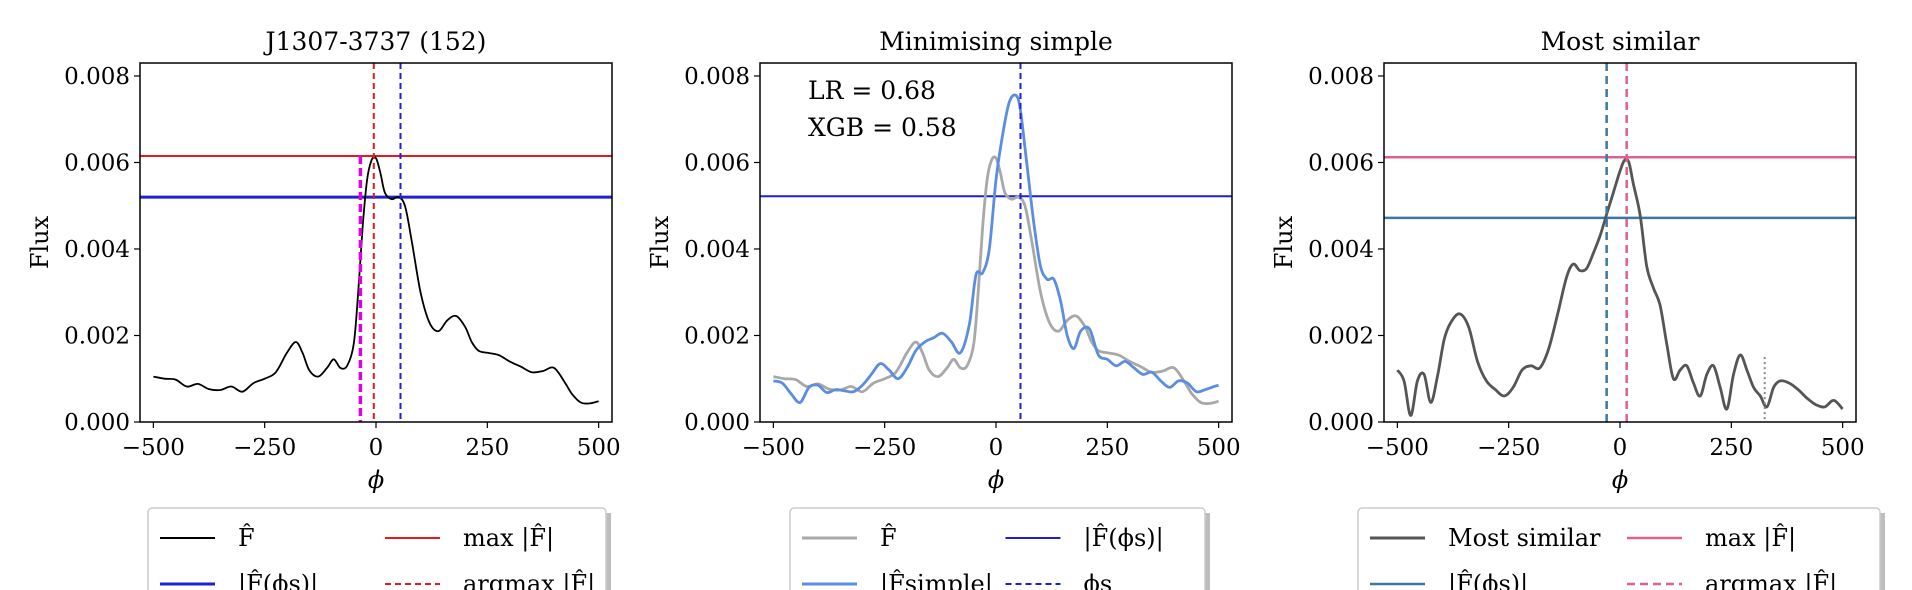 The width and height of the screenshot is (1912, 590). I want to click on legend: Most similar max |F̂| |F̂(ϕs)| argmax |F̂|, so click(1621, 548).